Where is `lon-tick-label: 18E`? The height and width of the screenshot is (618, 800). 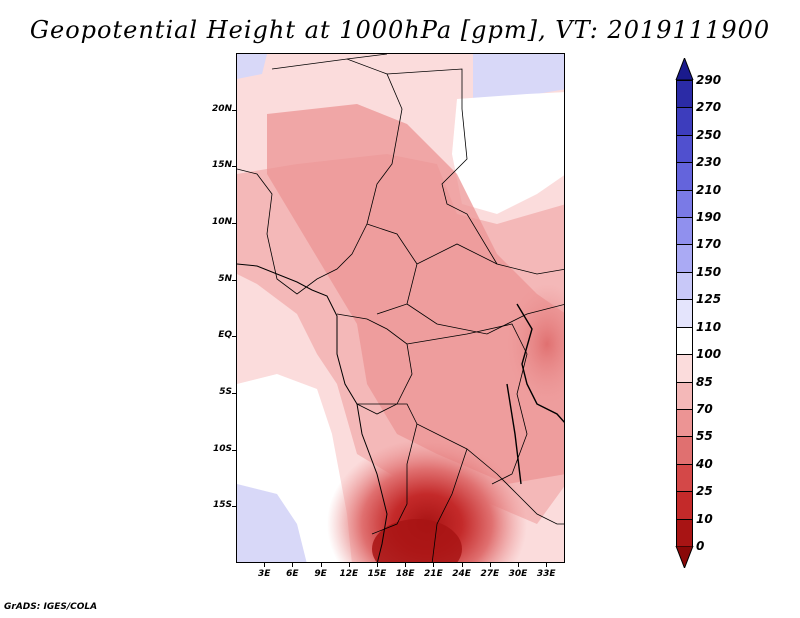 lon-tick-label: 18E is located at coordinates (405, 574).